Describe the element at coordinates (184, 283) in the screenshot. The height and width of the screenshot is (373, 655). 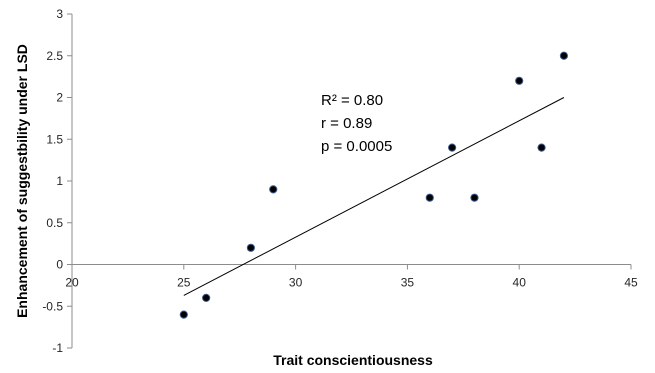
I see `x-tick-label: 25` at that location.